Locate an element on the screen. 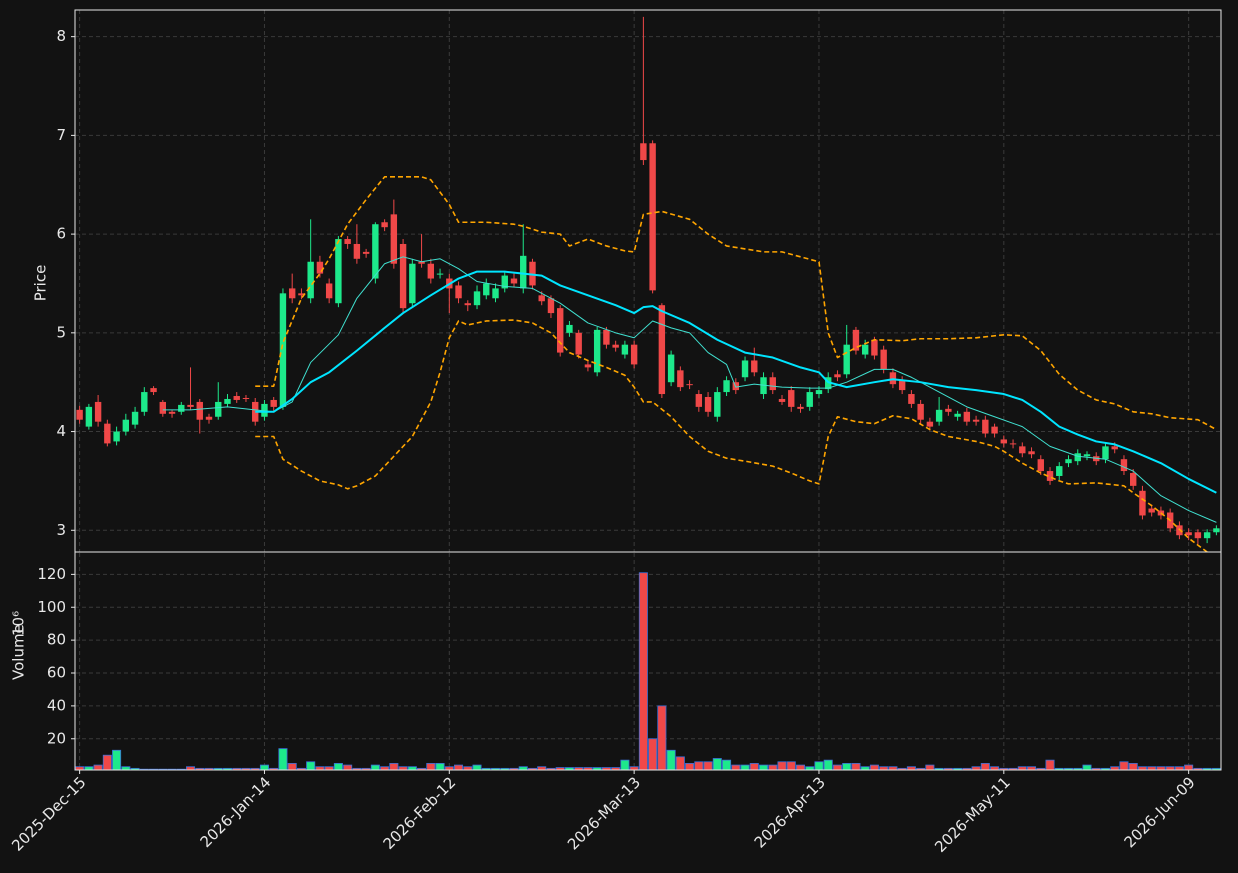  y-tick-label: 20 is located at coordinates (56, 738).